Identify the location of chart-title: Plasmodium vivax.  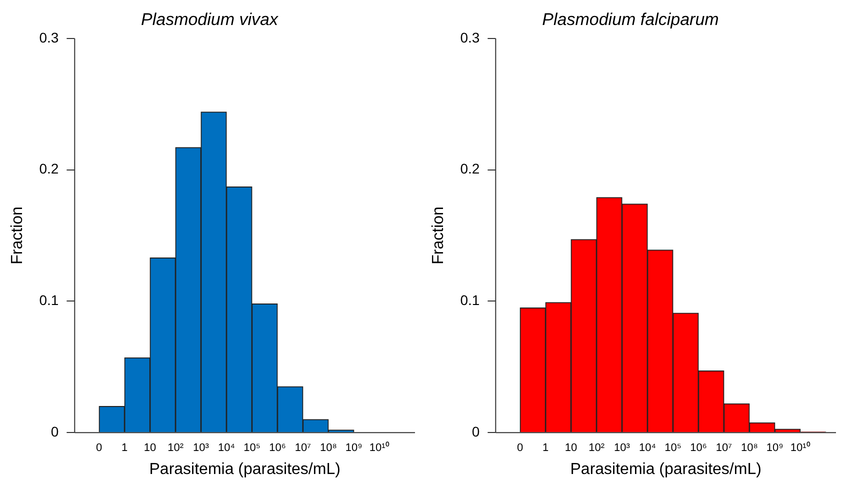
(209, 19).